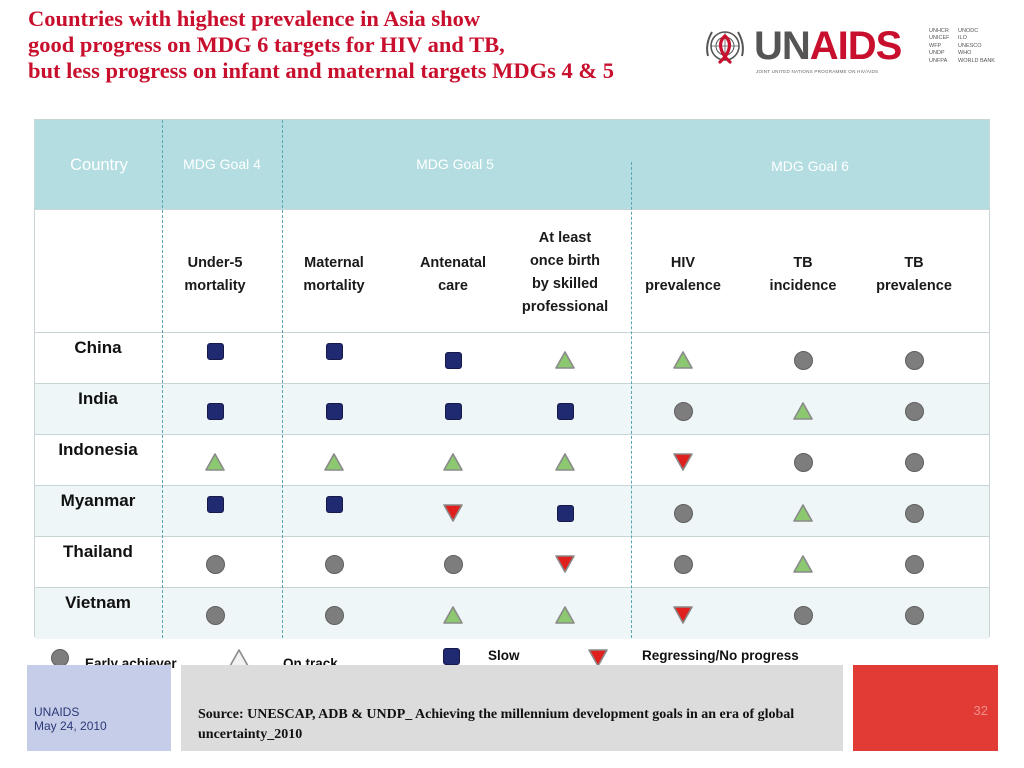  Describe the element at coordinates (631, 400) in the screenshot. I see `divider-goal6` at that location.